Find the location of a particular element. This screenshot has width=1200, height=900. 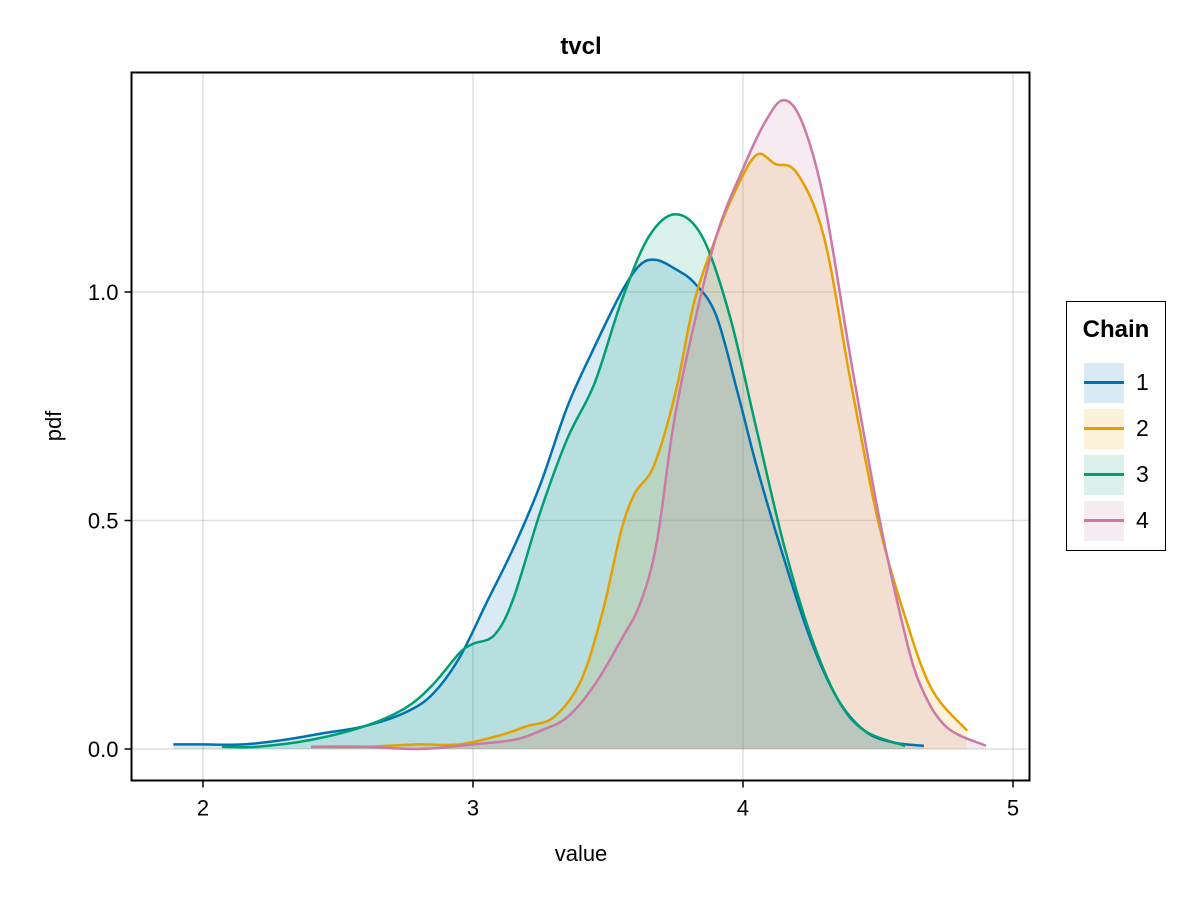

legend-label: 2 is located at coordinates (1142, 428).